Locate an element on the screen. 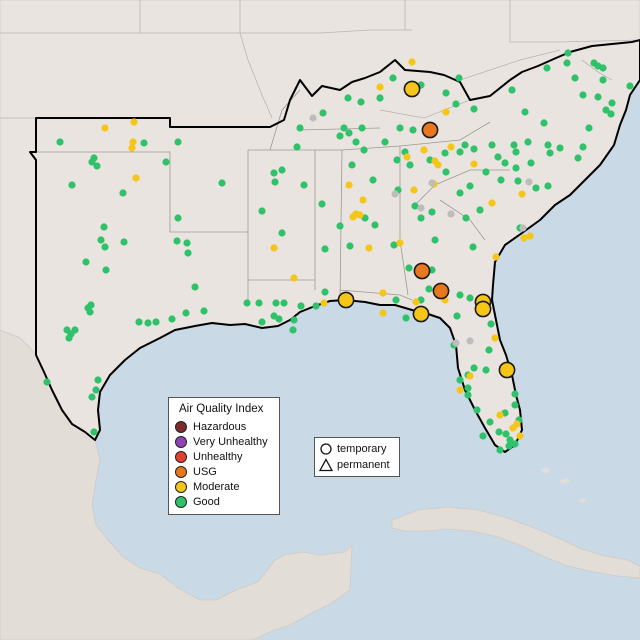 This screenshot has height=640, width=640. moderate-temporary-marker is located at coordinates (421, 314).